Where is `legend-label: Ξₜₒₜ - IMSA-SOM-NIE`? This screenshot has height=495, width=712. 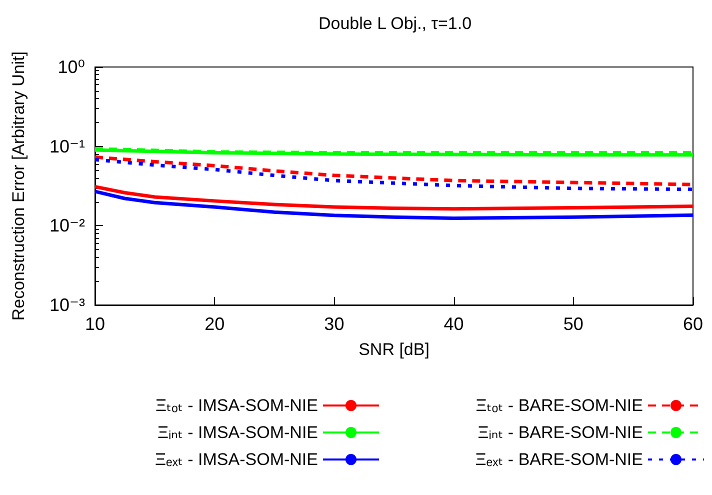
legend-label: Ξₜₒₜ - IMSA-SOM-NIE is located at coordinates (236, 405).